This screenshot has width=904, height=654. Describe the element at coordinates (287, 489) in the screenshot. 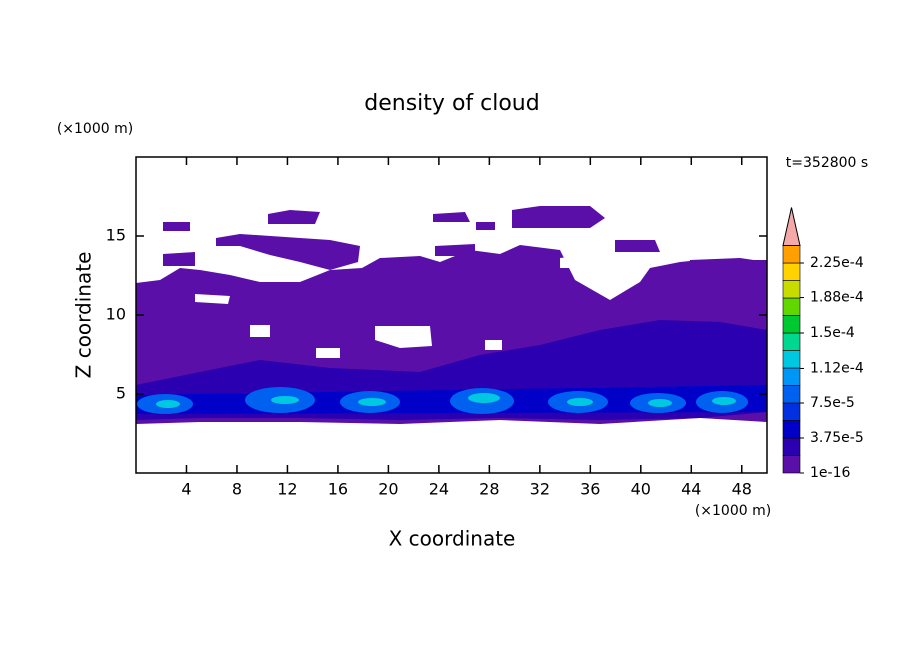

I see `x-tick-label: 12` at that location.